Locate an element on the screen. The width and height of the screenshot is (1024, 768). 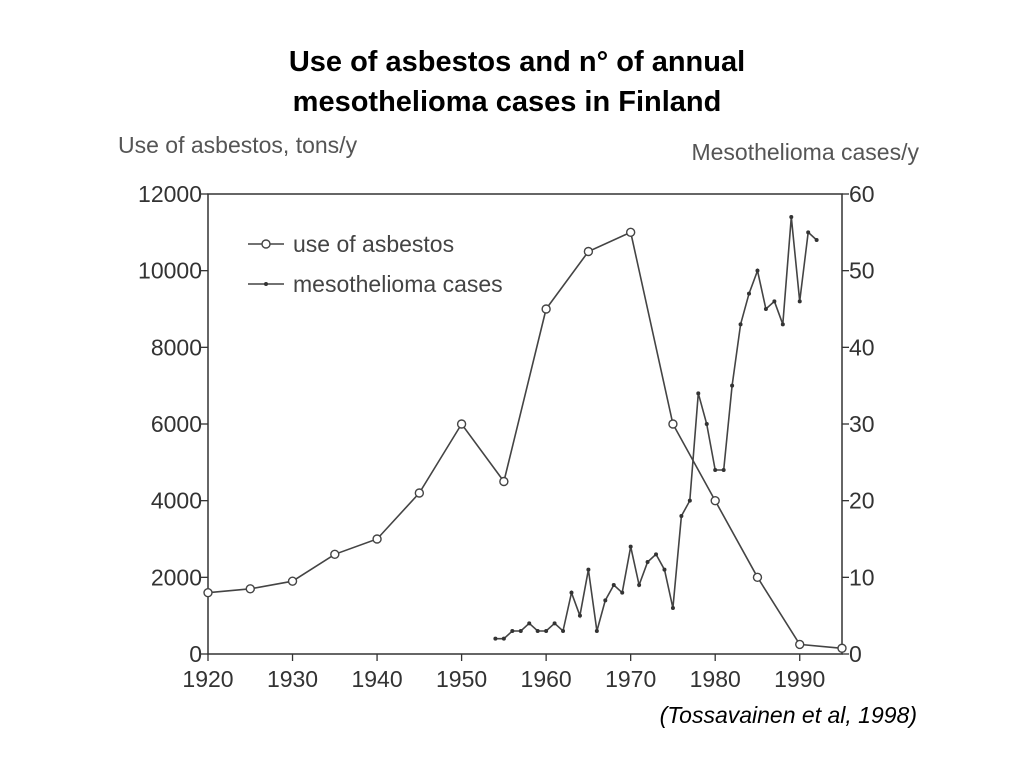
x-tick-label: 1940 is located at coordinates (376, 679).